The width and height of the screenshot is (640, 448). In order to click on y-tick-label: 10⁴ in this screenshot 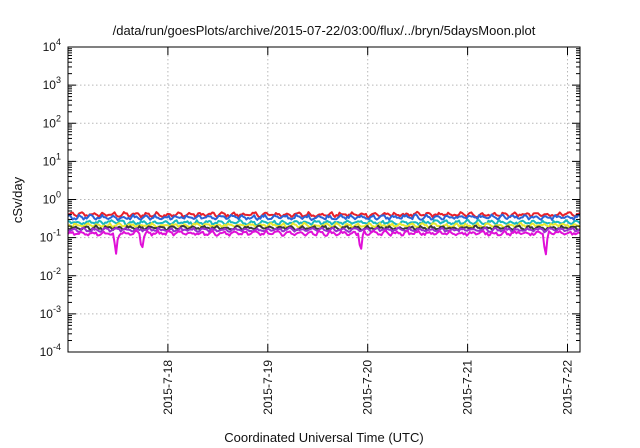, I will do `click(52, 45)`.